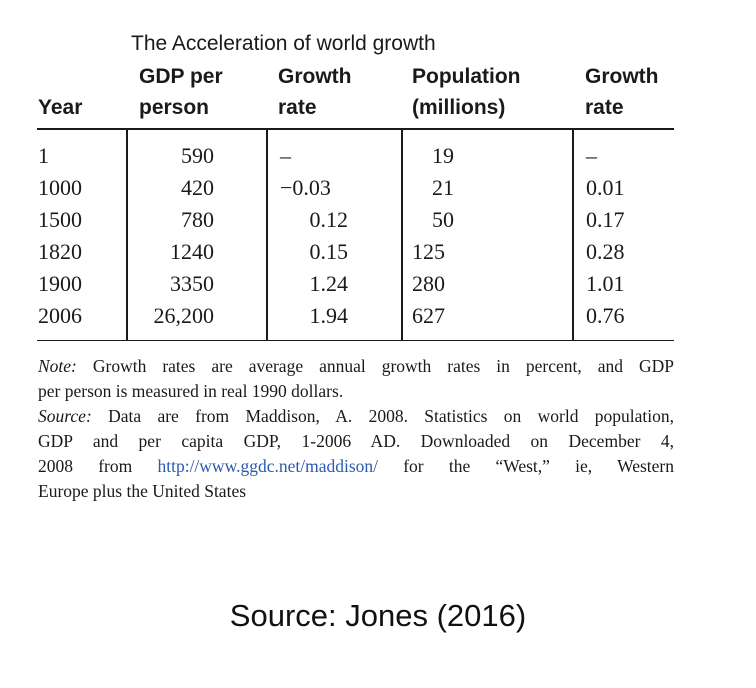  Describe the element at coordinates (329, 315) in the screenshot. I see `cell-gdp-growth: 1.94` at that location.